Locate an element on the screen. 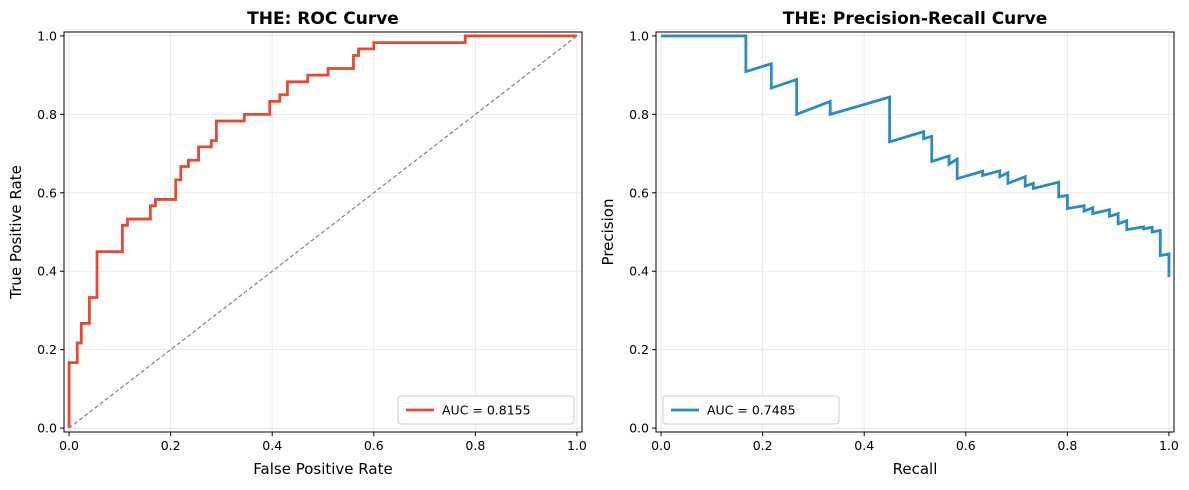  y-axis-label: Precision is located at coordinates (608, 232).